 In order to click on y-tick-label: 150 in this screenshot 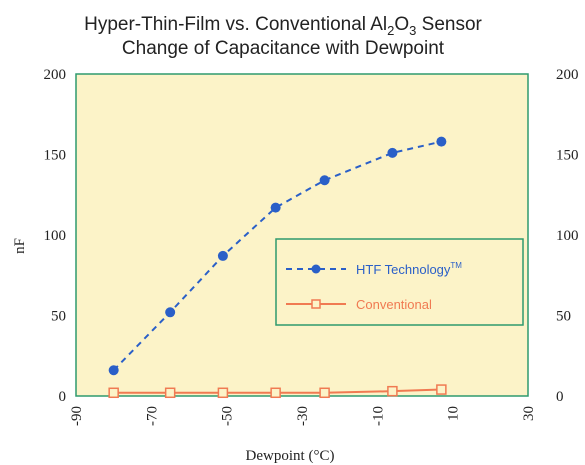, I will do `click(55, 156)`.